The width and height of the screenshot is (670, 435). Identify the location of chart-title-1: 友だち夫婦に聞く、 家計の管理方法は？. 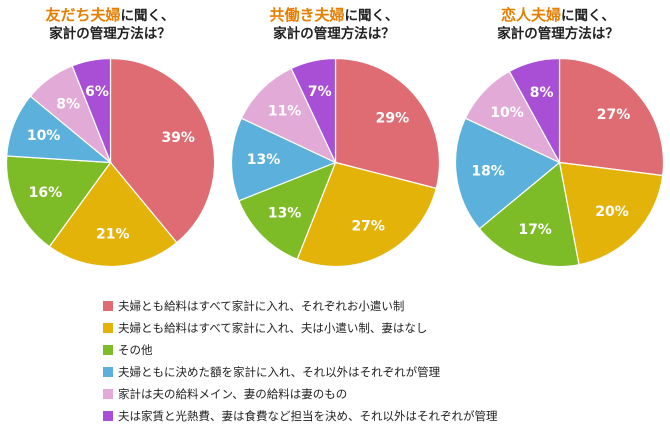
(110, 24).